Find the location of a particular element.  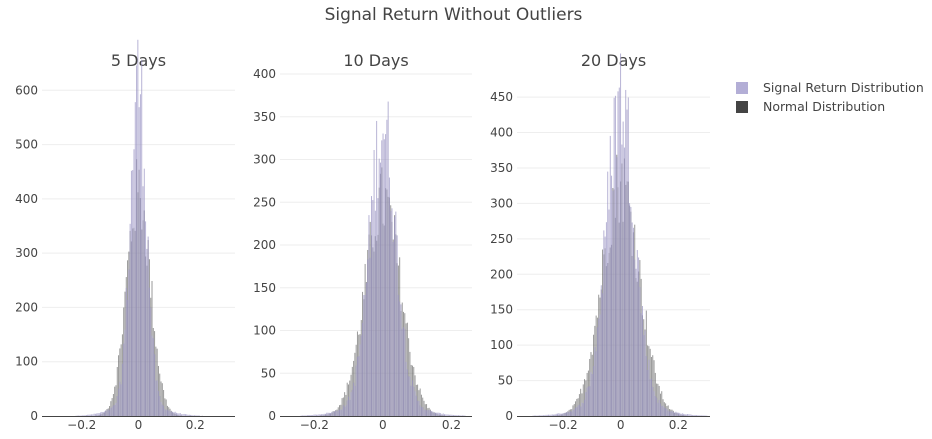

y-tick-label: 0 is located at coordinates (509, 416).